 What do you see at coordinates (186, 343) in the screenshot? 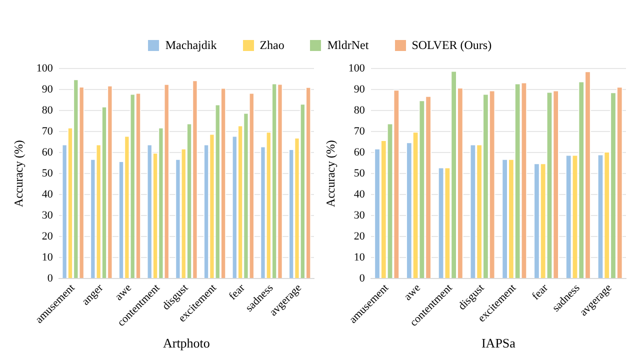
I see `x-axis-title: Artphoto` at bounding box center [186, 343].